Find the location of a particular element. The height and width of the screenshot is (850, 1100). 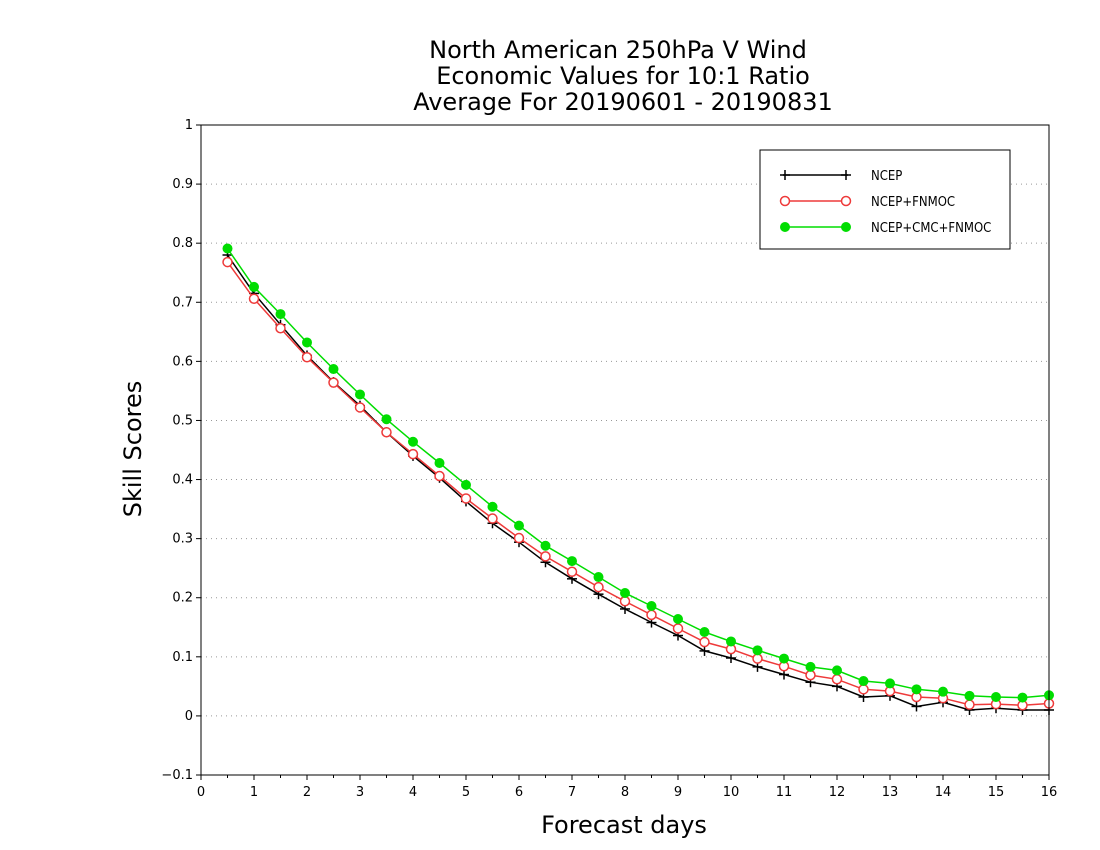

y-tick-label: −0.1 is located at coordinates (177, 775).